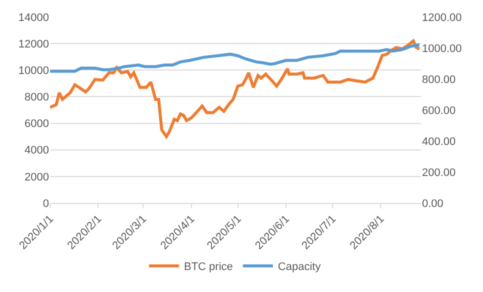 This screenshot has width=483, height=292. Describe the element at coordinates (439, 110) in the screenshot. I see `y2-tick-label: 600.00` at that location.